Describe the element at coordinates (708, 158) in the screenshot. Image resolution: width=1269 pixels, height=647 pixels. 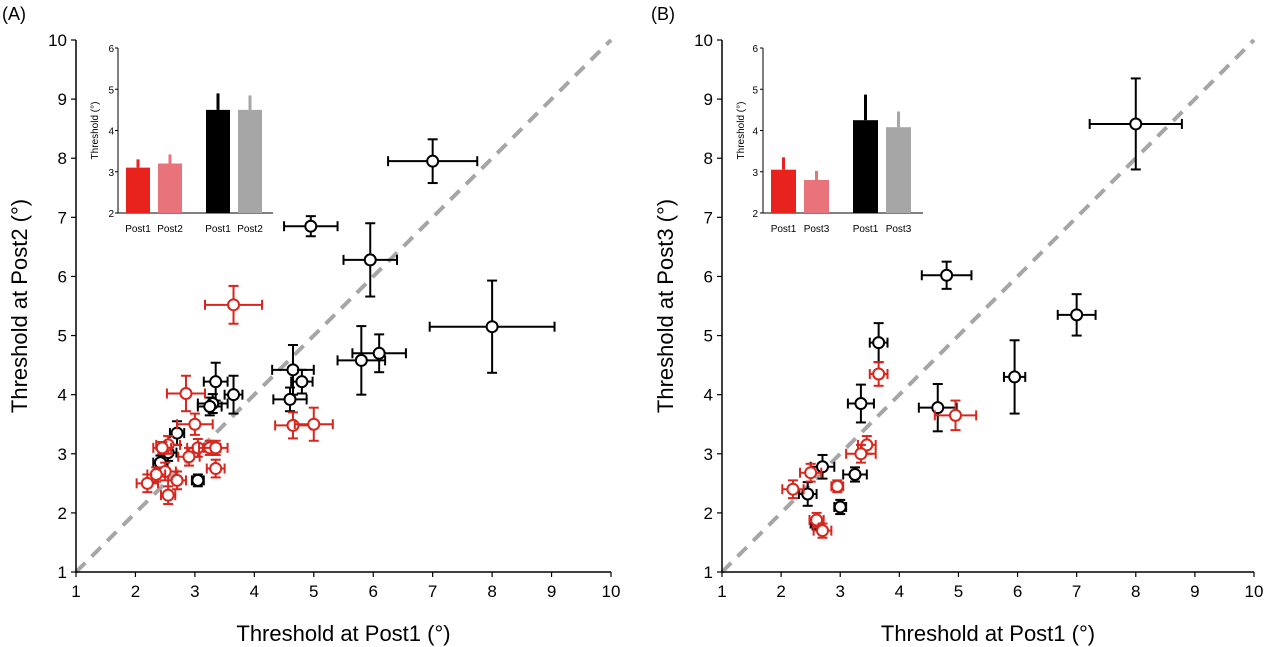
I see `y-tick-label: 8` at that location.